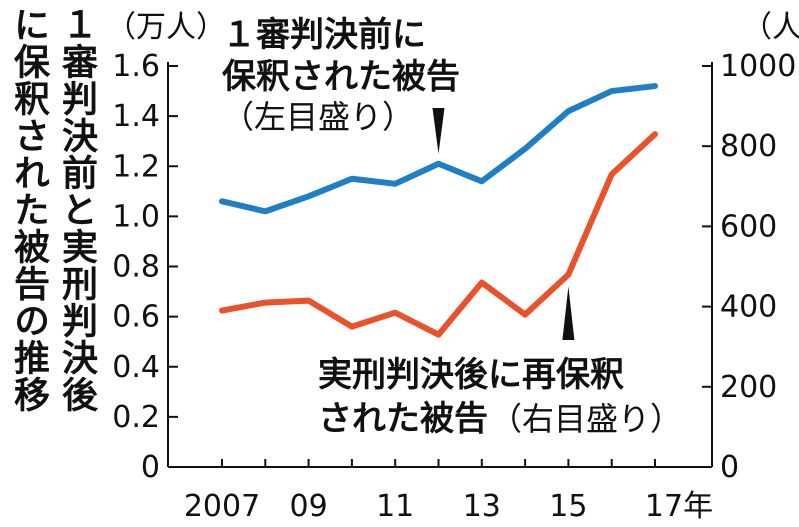  Describe the element at coordinates (136, 166) in the screenshot. I see `left-tick-label: 1.2` at that location.